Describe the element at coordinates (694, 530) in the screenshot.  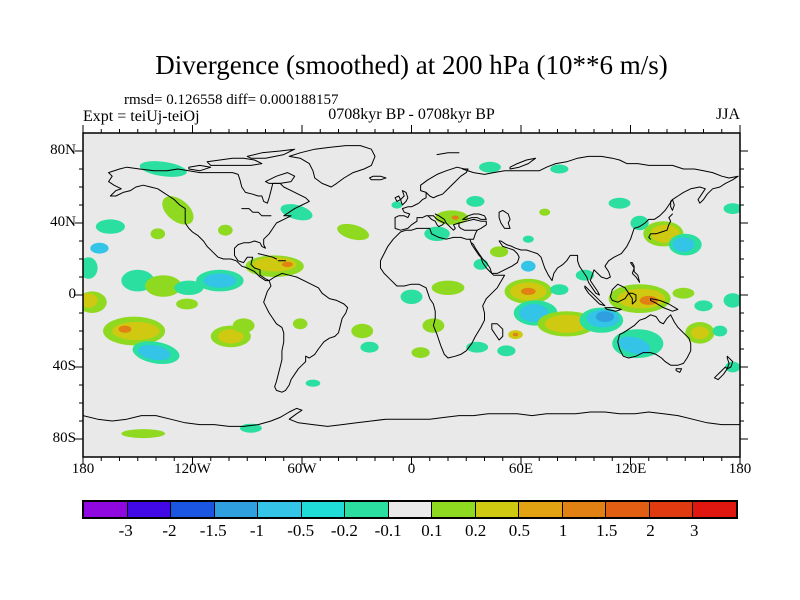
I see `colorbar-level-label: 3` at that location.